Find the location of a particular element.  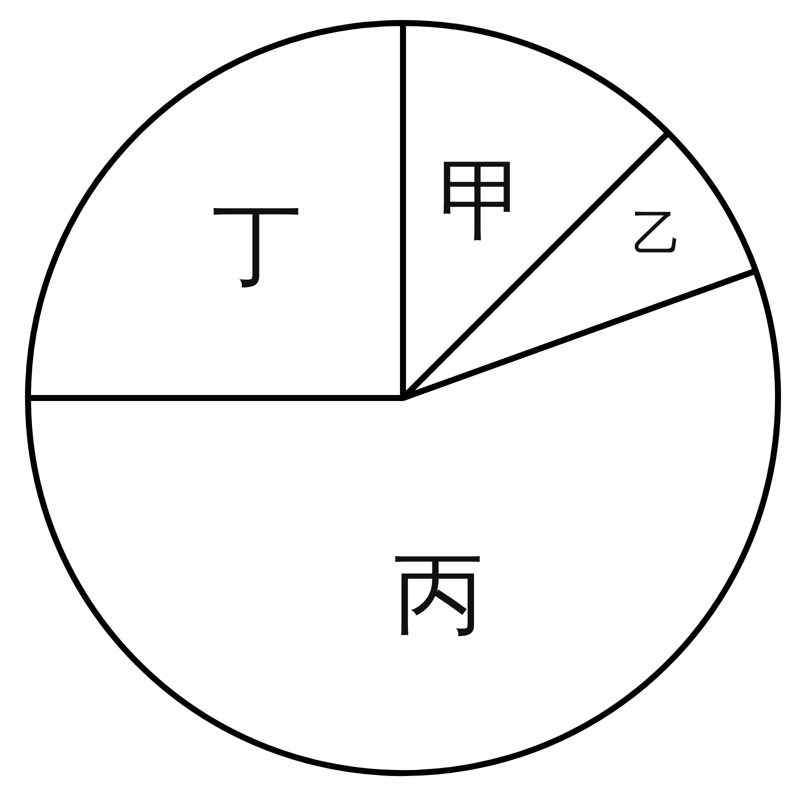

slice-label: 丁 is located at coordinates (257, 245).